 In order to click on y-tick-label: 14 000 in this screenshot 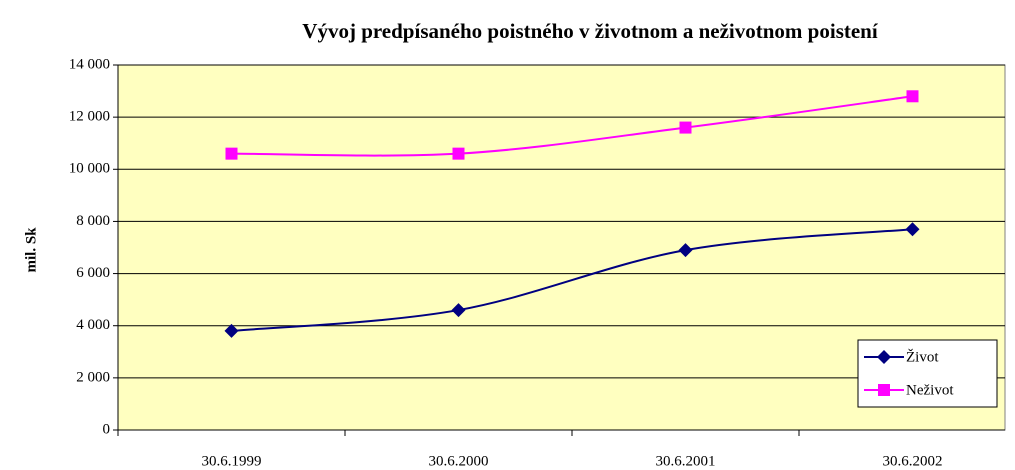, I will do `click(89, 64)`.